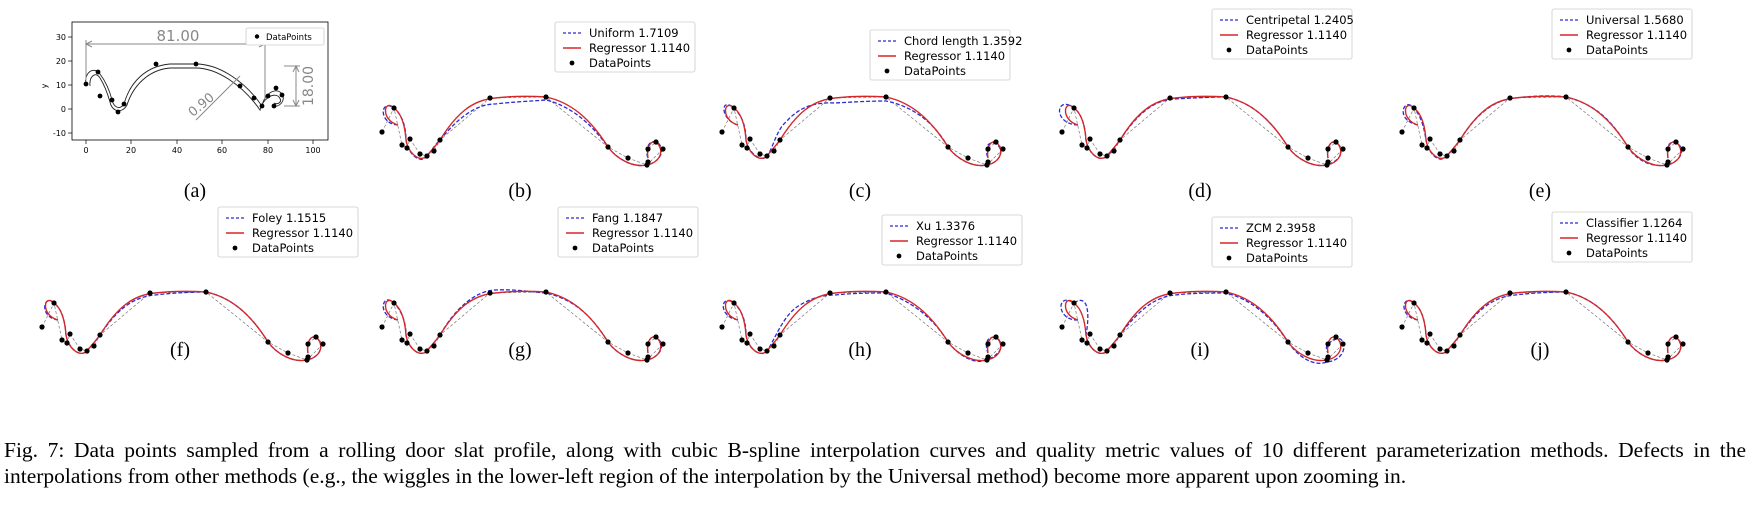 The height and width of the screenshot is (532, 1750). I want to click on panel-a-xticks: 0 20 40 60 80 100, so click(202, 147).